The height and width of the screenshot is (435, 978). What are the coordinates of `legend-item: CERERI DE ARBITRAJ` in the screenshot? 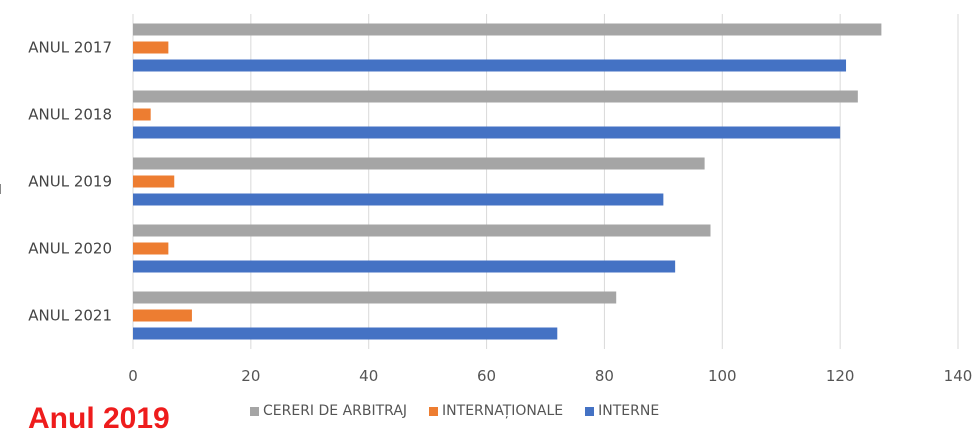 It's located at (328, 411).